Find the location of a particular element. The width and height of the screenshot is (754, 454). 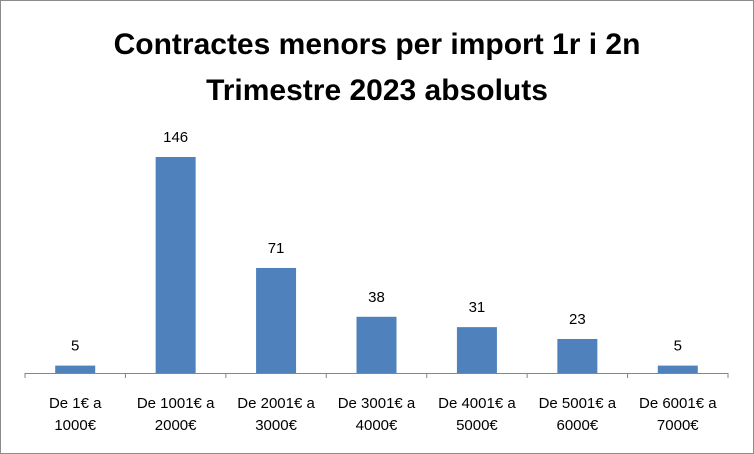

data-label-6: 23 is located at coordinates (577, 319).